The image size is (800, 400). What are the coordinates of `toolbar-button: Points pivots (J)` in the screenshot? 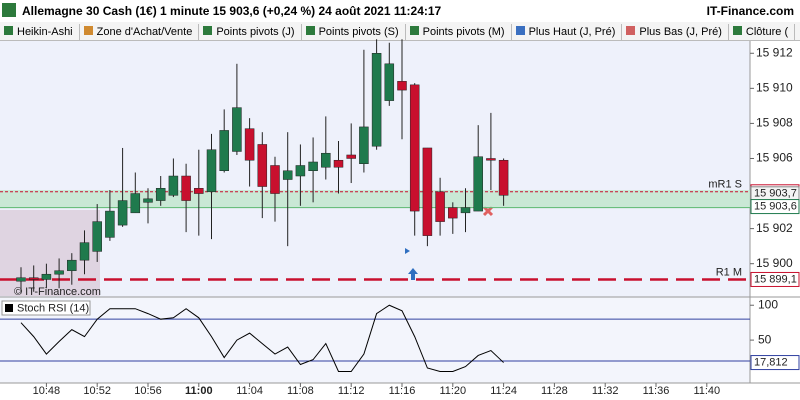 It's located at (250, 32).